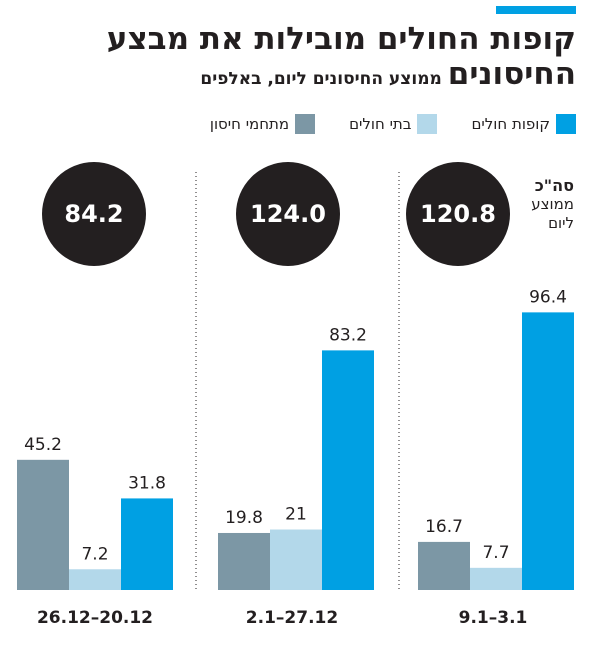 The height and width of the screenshot is (647, 590). I want to click on total-value: 120.8, so click(458, 214).